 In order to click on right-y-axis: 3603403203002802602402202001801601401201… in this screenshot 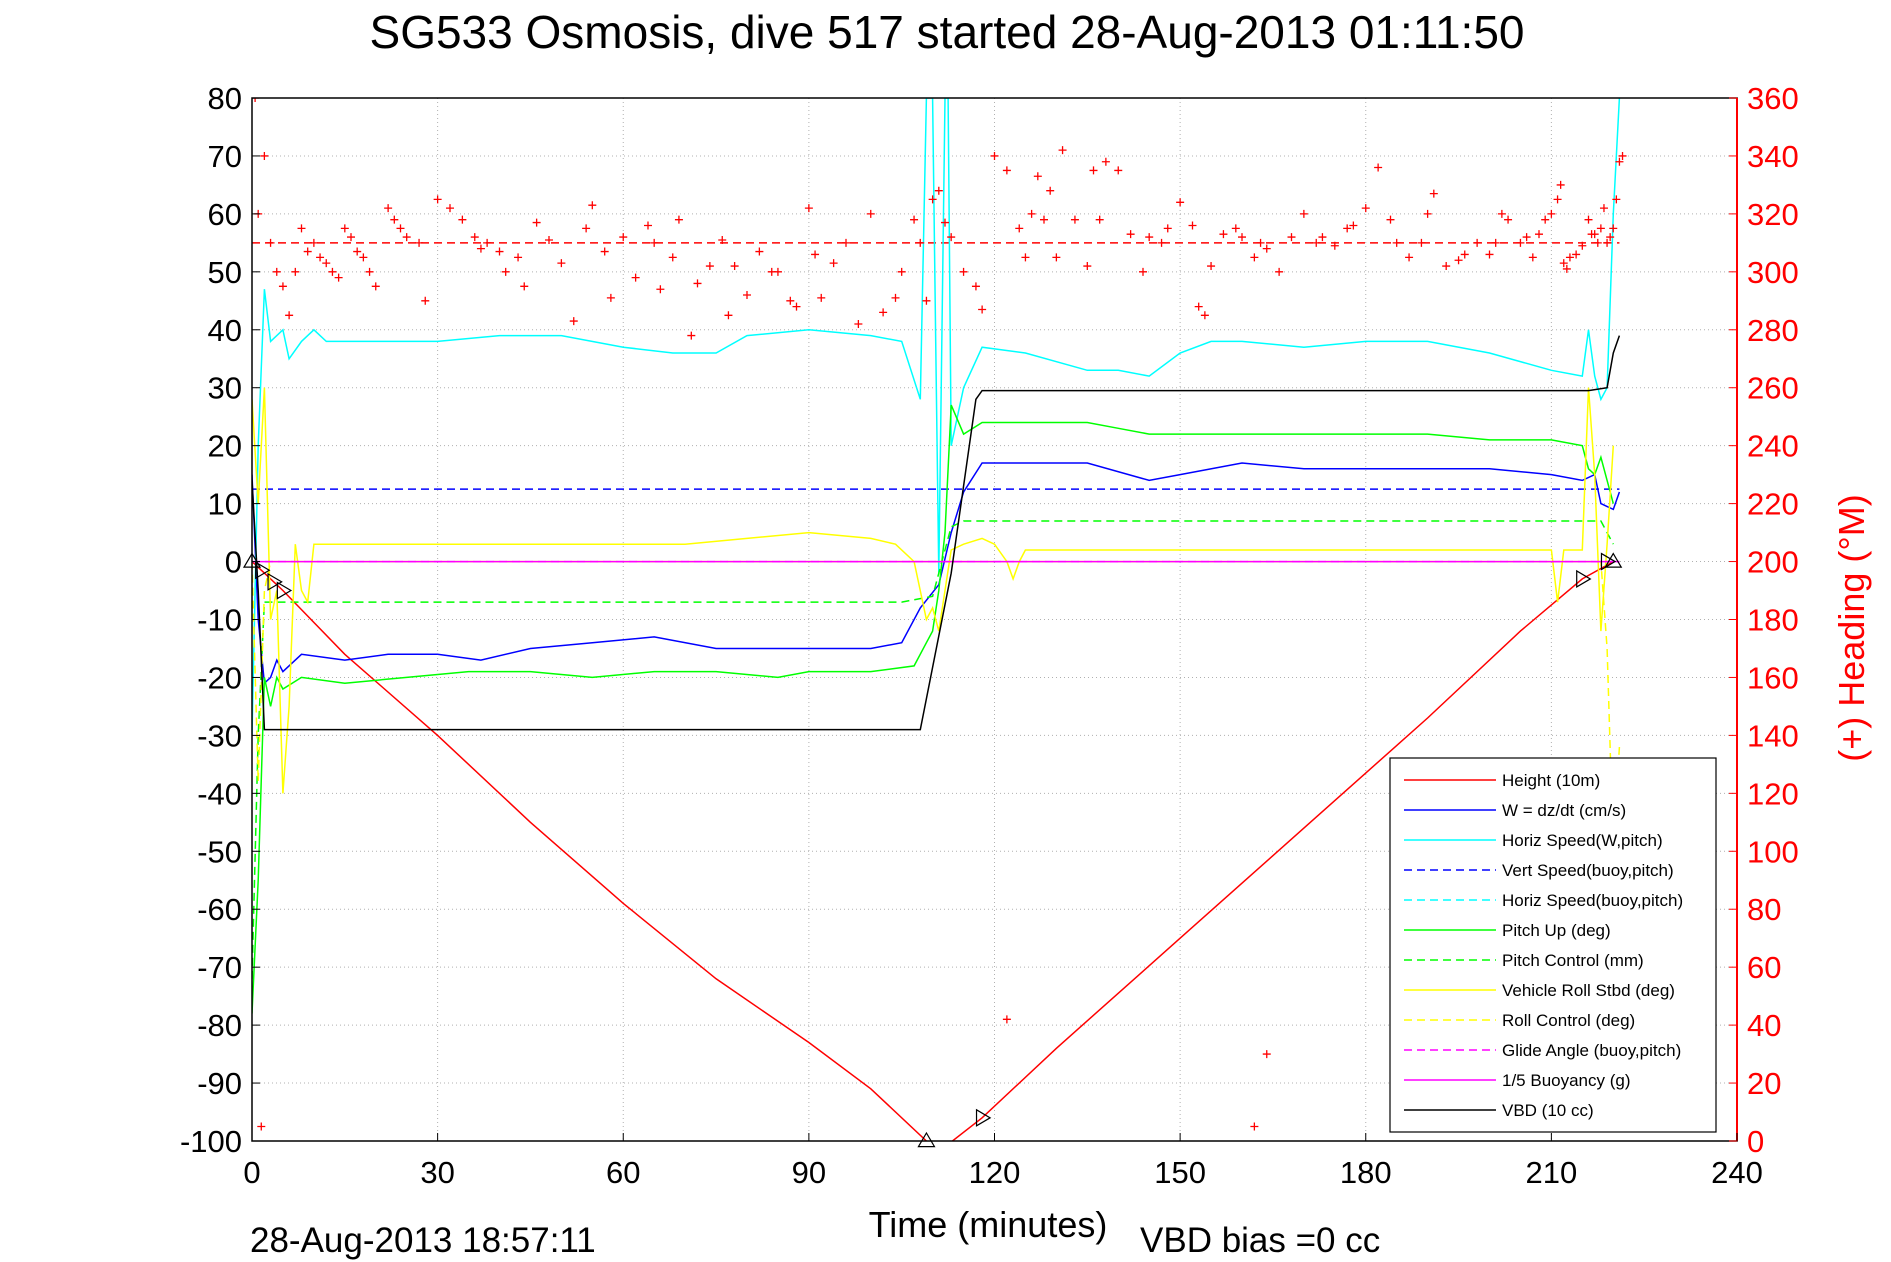, I will do `click(1764, 620)`.